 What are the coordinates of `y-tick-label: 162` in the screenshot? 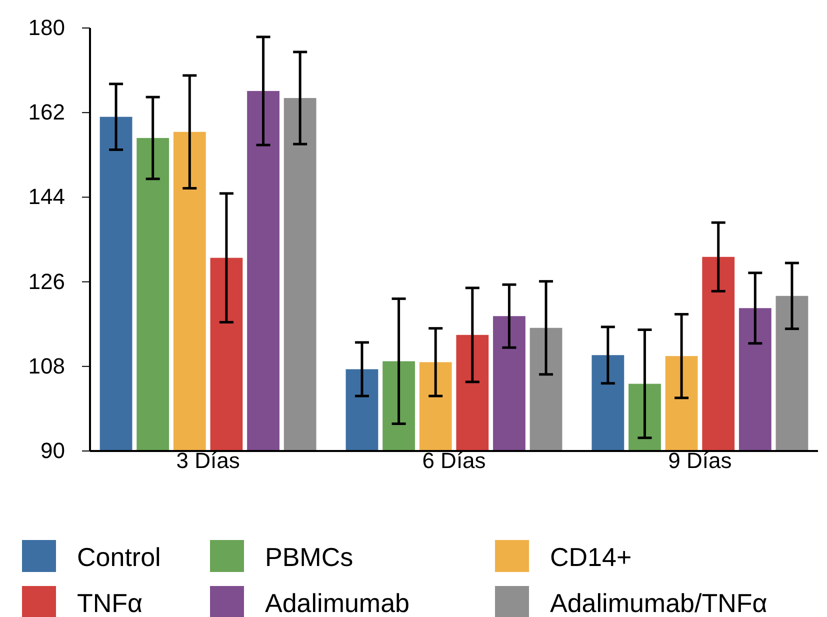 It's located at (46, 112).